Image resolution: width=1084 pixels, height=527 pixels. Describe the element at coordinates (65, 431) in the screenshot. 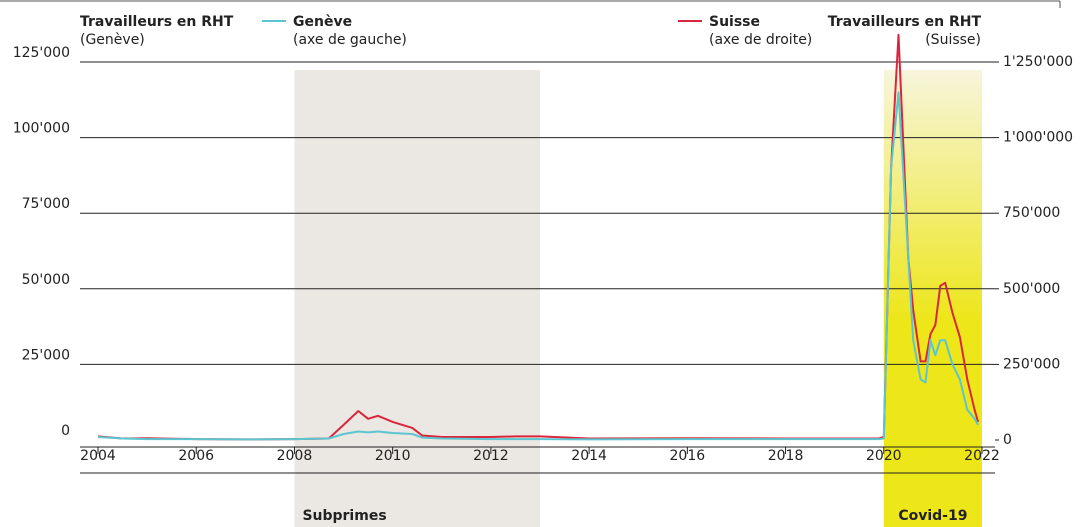

I see `y-tick-label: 0` at that location.